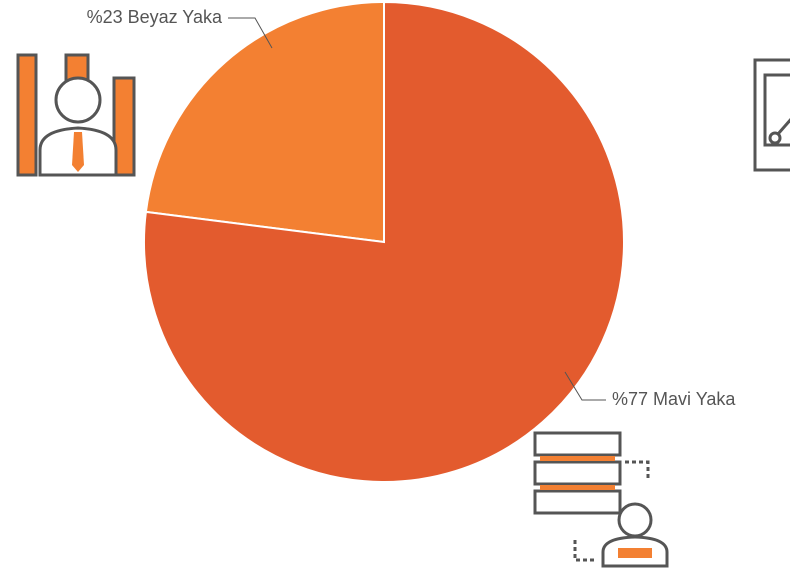 This screenshot has height=569, width=790. I want to click on slice-label: %23 Beyaz Yaka, so click(155, 17).